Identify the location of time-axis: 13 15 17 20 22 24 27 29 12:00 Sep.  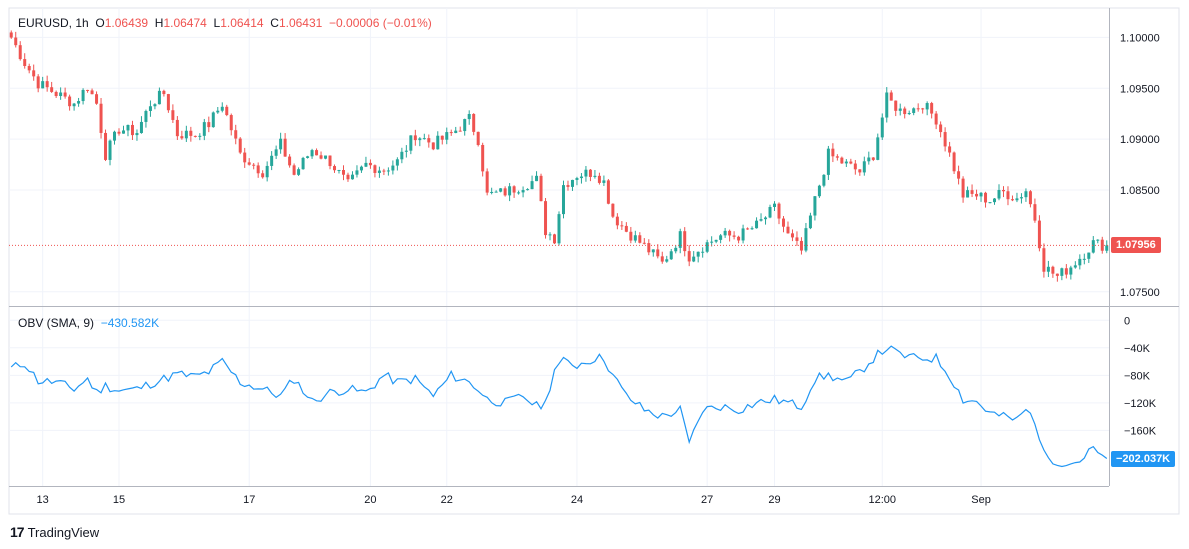
(514, 500).